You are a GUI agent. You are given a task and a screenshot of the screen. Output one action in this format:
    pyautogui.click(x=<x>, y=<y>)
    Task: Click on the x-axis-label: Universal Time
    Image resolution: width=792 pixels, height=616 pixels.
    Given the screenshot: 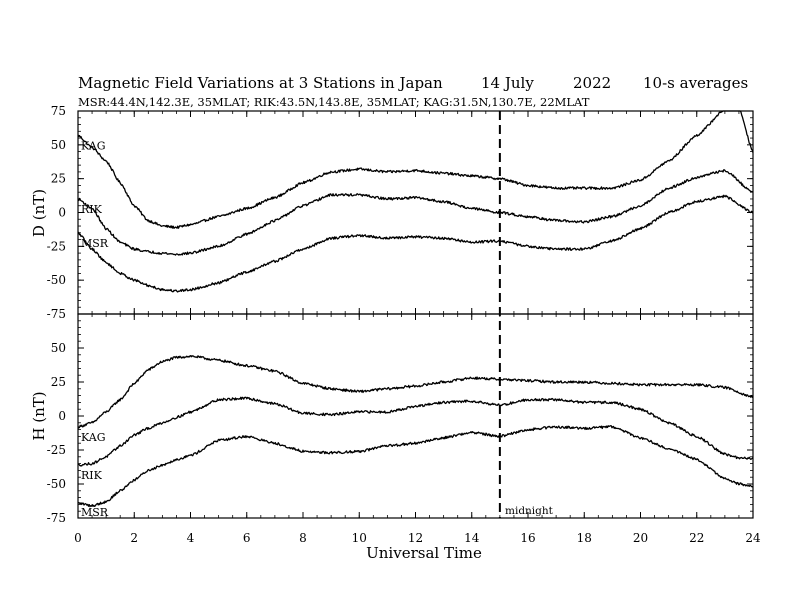 What is the action you would take?
    pyautogui.click(x=424, y=553)
    